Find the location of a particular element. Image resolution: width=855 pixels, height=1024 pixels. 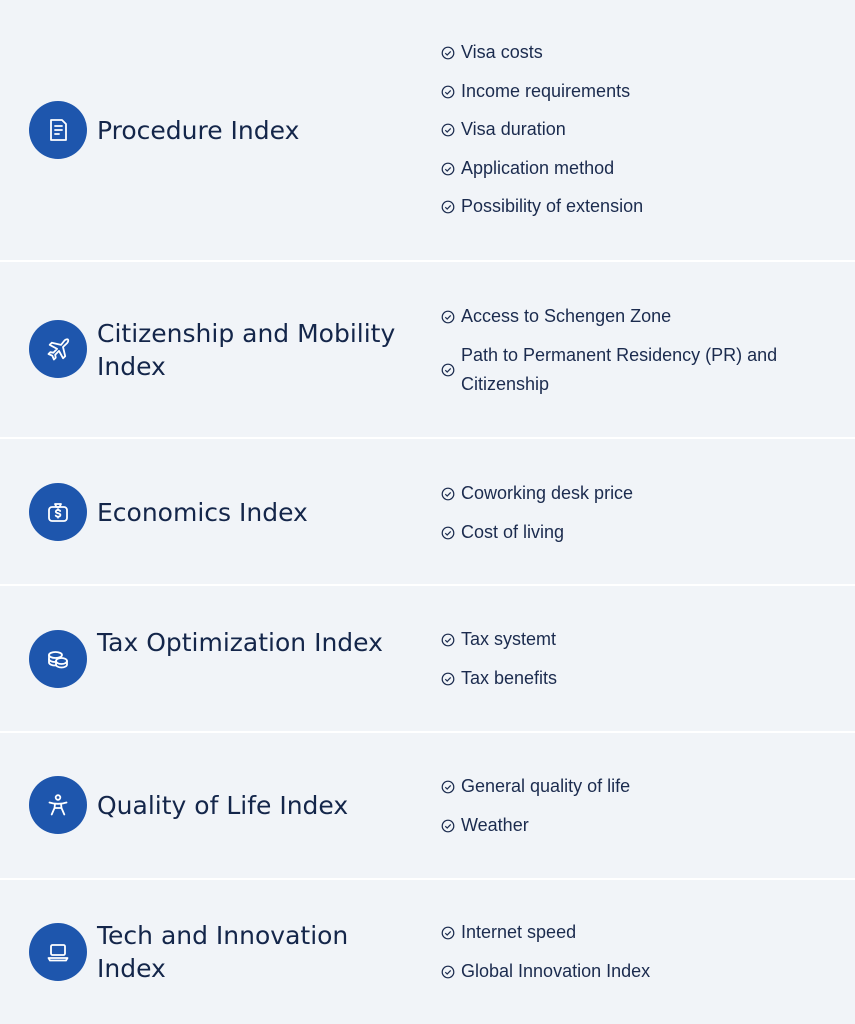

coins-icon is located at coordinates (58, 659).